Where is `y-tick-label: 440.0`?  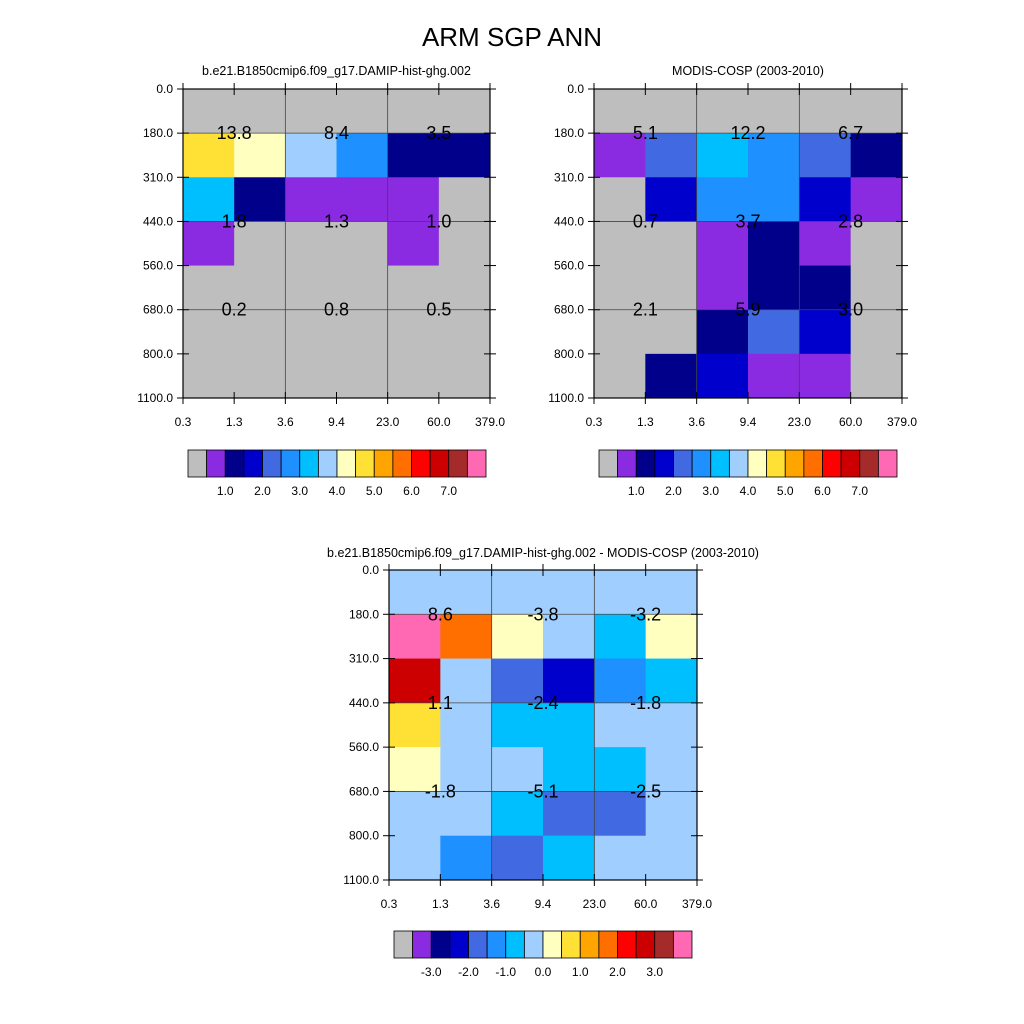
y-tick-label: 440.0 is located at coordinates (158, 221).